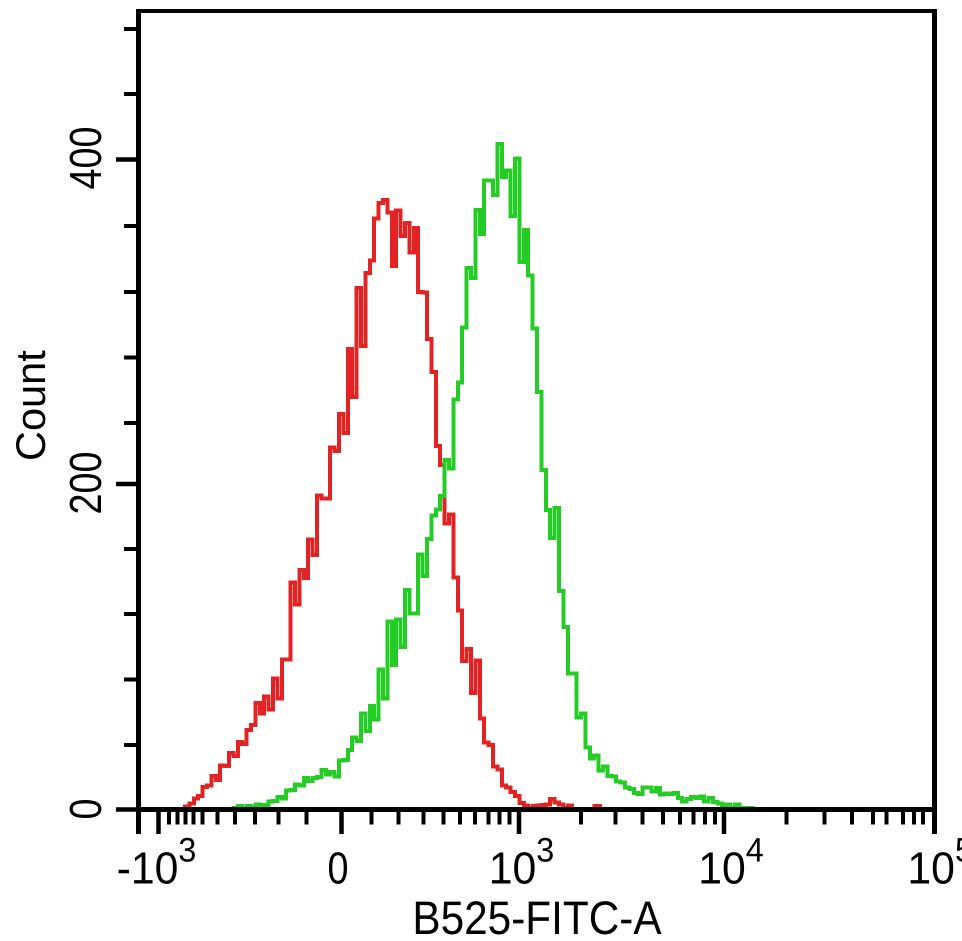  I want to click on svg-text: 400, so click(85, 157).